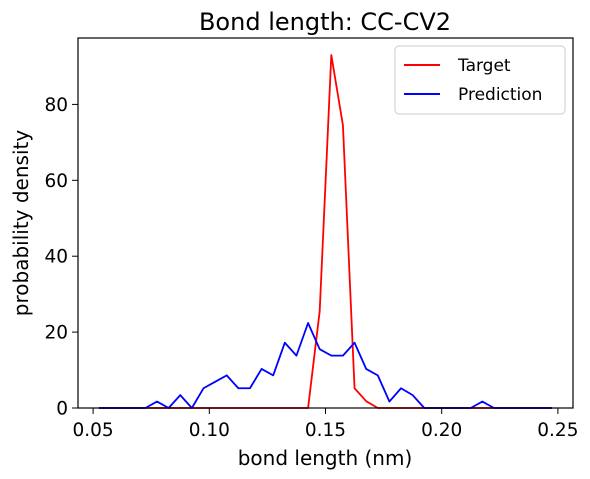 This screenshot has height=479, width=590. I want to click on legend-box, so click(480, 80).